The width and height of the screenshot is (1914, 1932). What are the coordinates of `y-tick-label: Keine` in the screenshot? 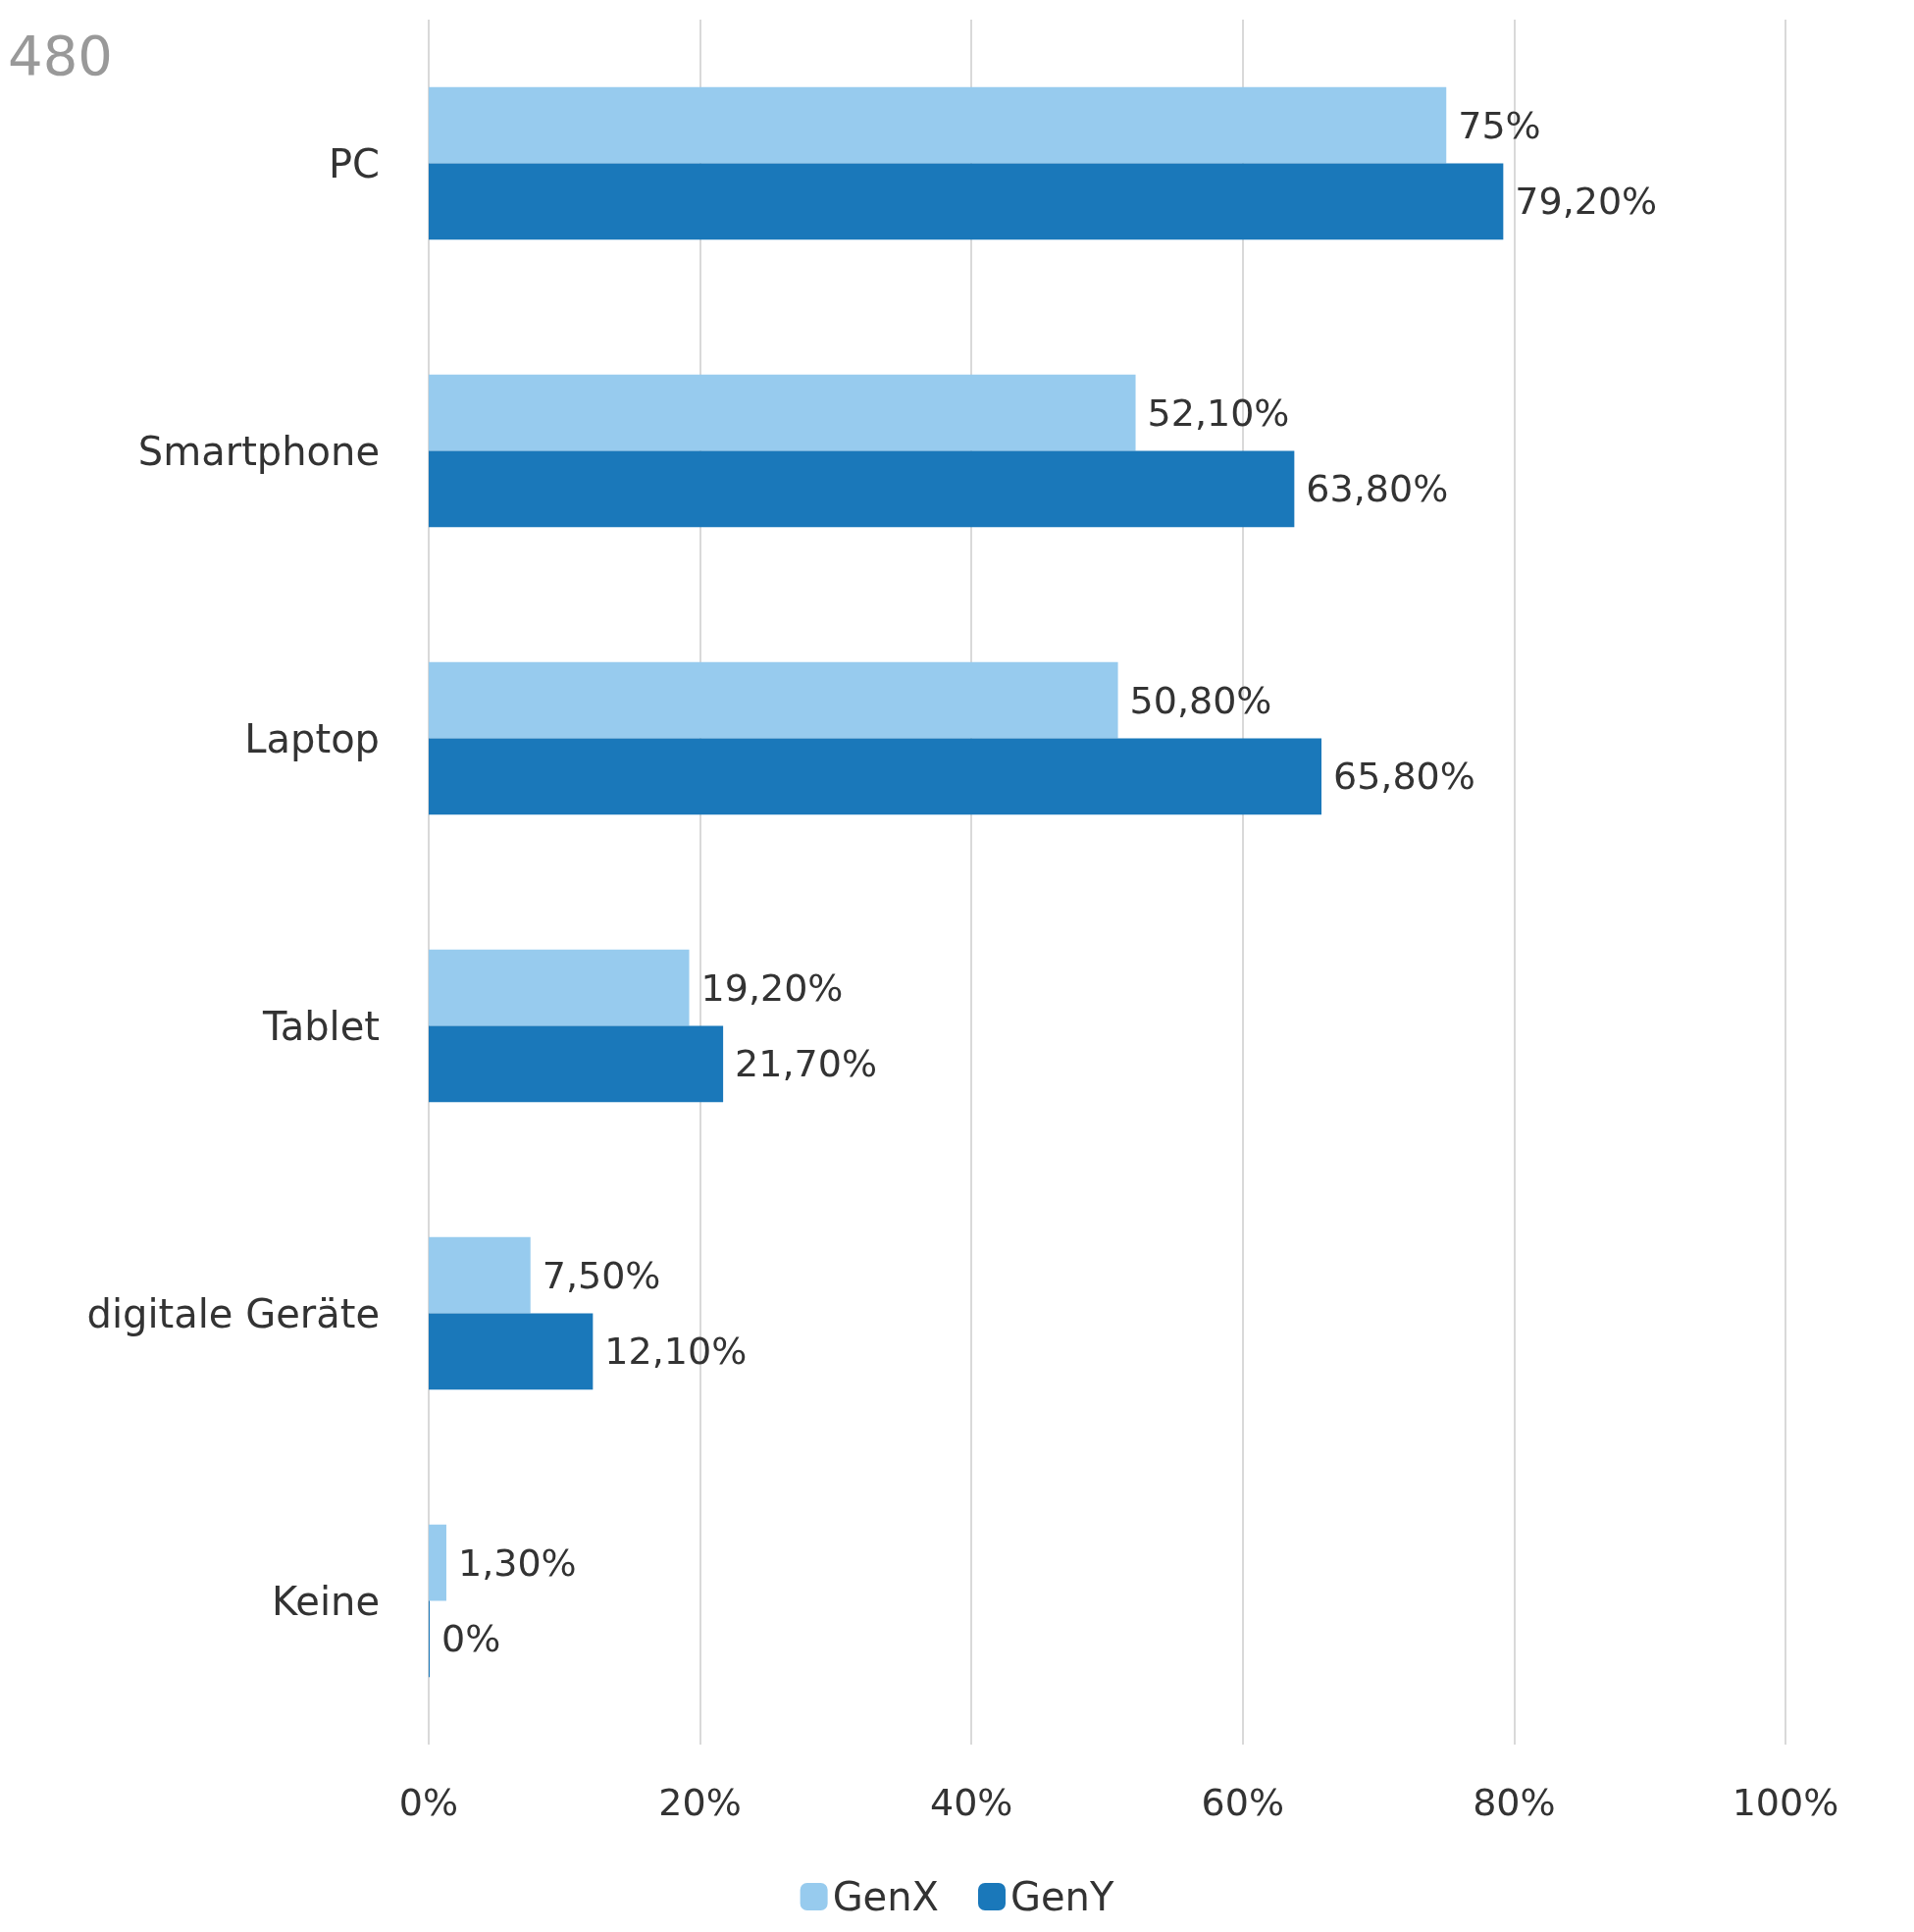 It's located at (326, 1601).